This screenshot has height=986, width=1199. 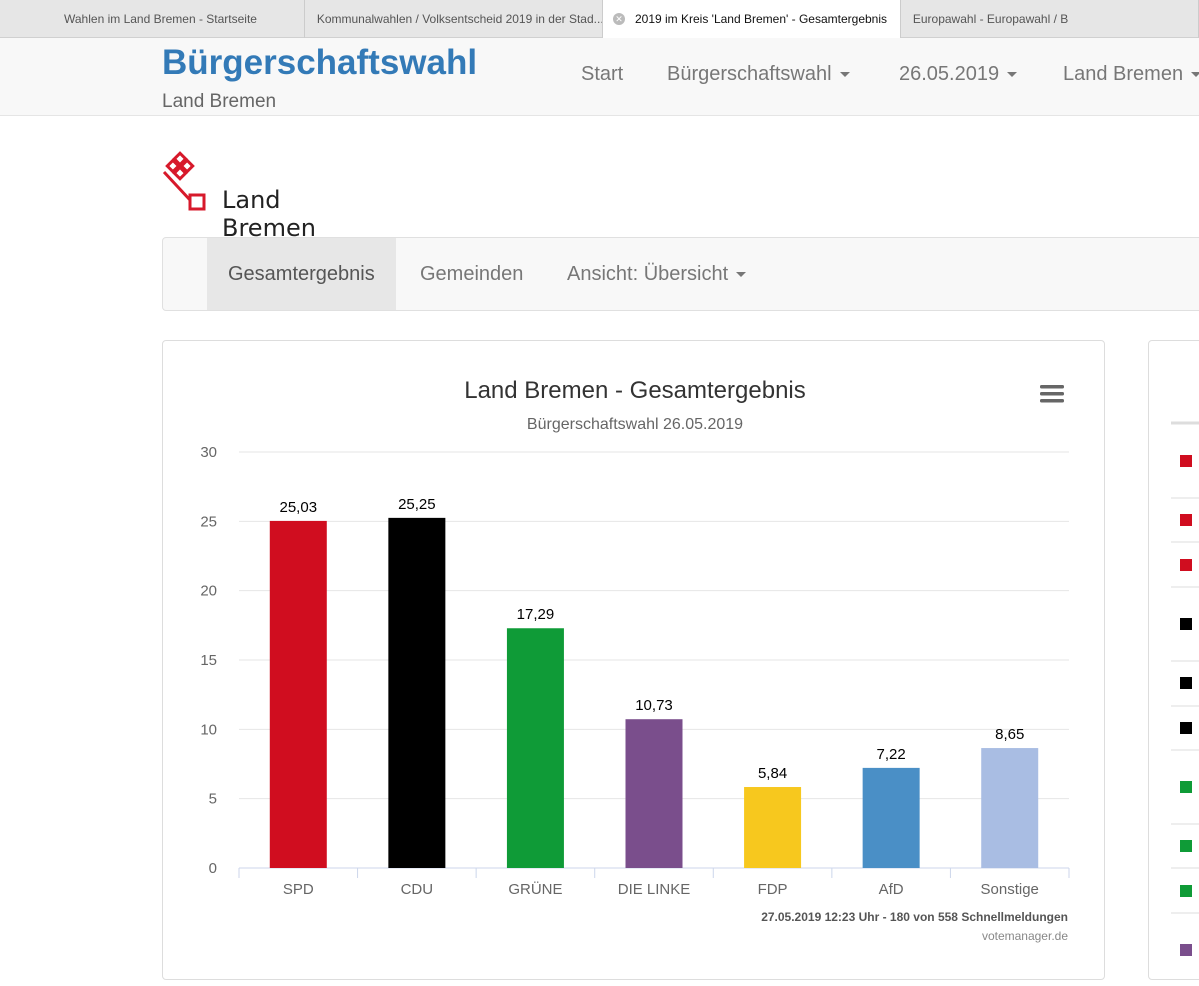 I want to click on data-label: 7,22, so click(x=891, y=754).